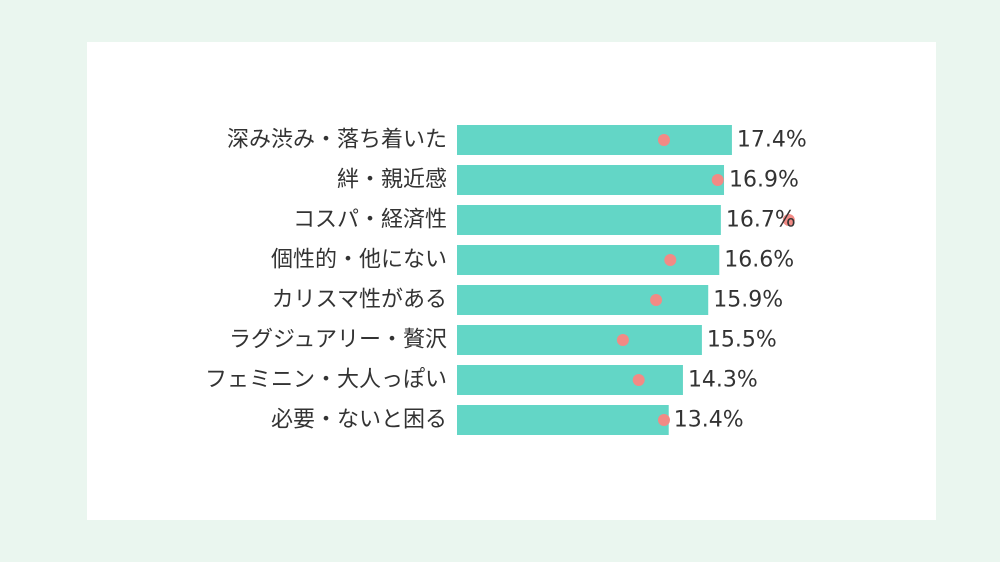 This screenshot has width=1000, height=562. Describe the element at coordinates (761, 220) in the screenshot. I see `value-label-2: 16.7%` at that location.